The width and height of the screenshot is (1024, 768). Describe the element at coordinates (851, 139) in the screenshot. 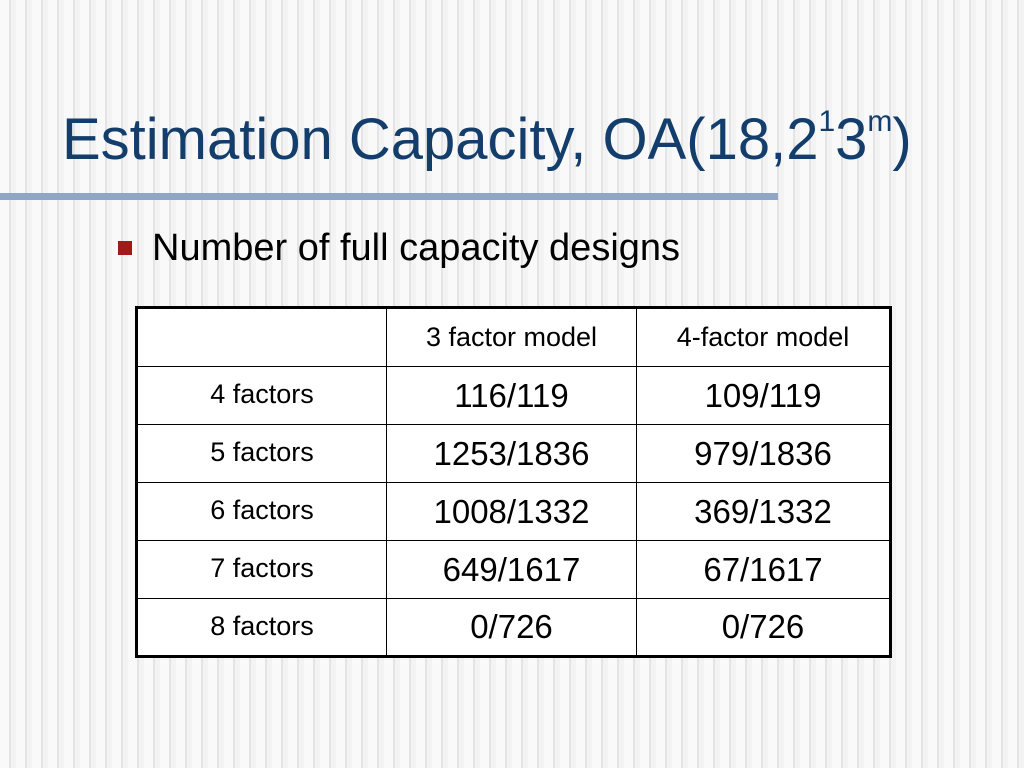

I see `title-mid: 3` at that location.